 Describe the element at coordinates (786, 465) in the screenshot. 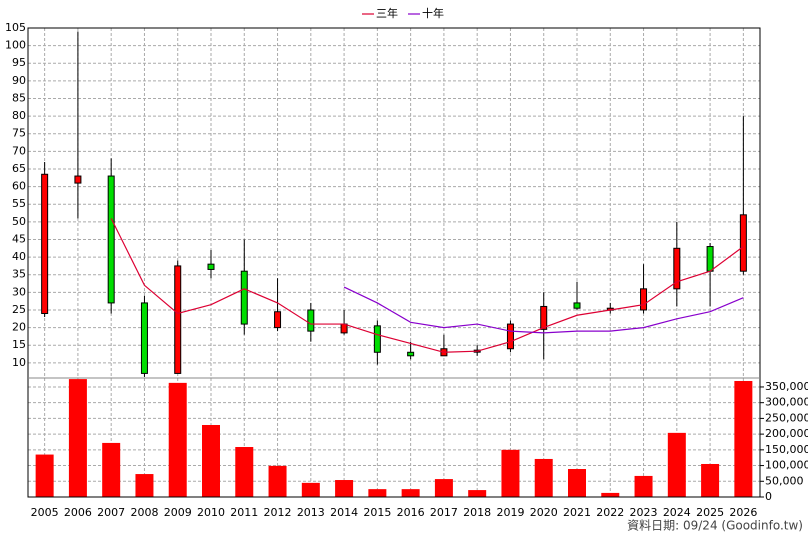

I see `y2-tick-label: 100,000` at that location.